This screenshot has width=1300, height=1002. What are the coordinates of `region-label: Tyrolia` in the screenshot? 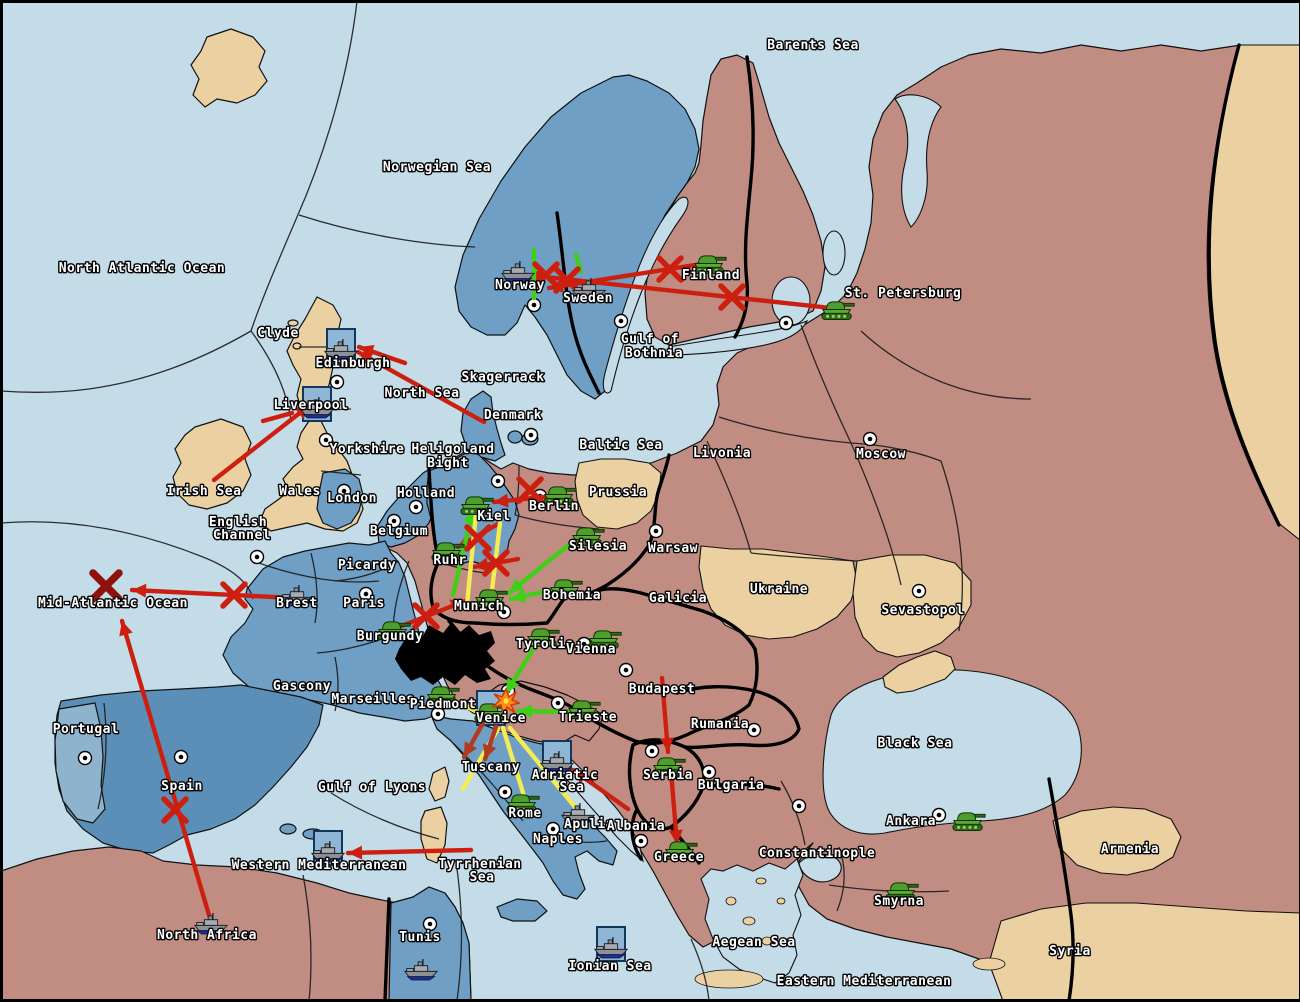 It's located at (545, 644).